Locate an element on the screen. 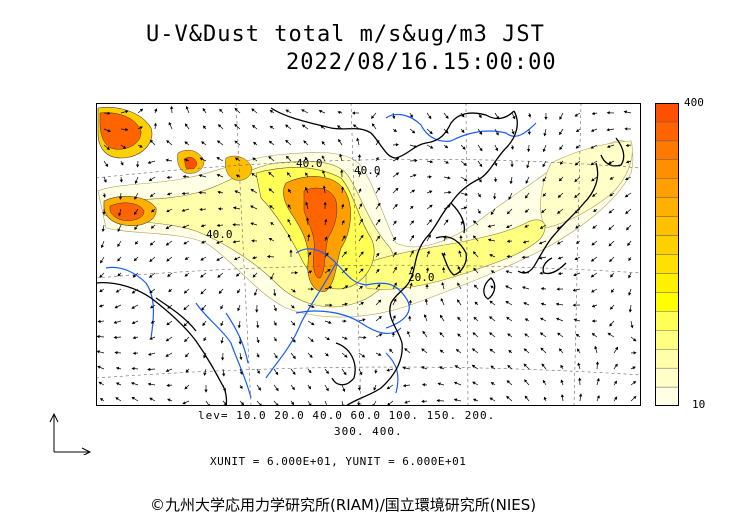  dust-hotspot-mid2 is located at coordinates (239, 168).